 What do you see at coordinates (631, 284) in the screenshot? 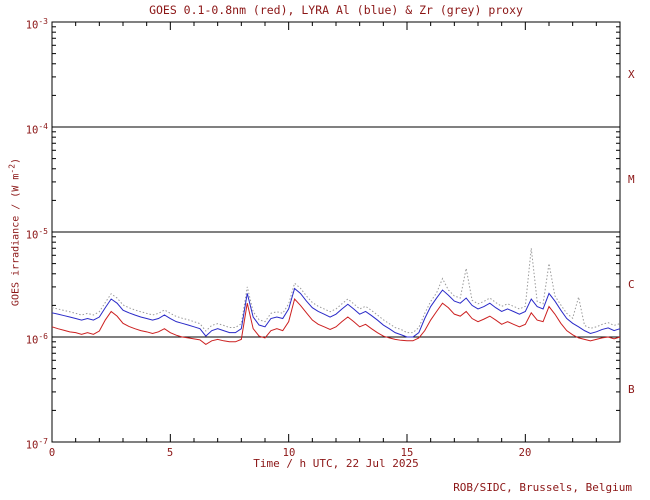
I see `flare-class-label-c: C` at bounding box center [631, 284].